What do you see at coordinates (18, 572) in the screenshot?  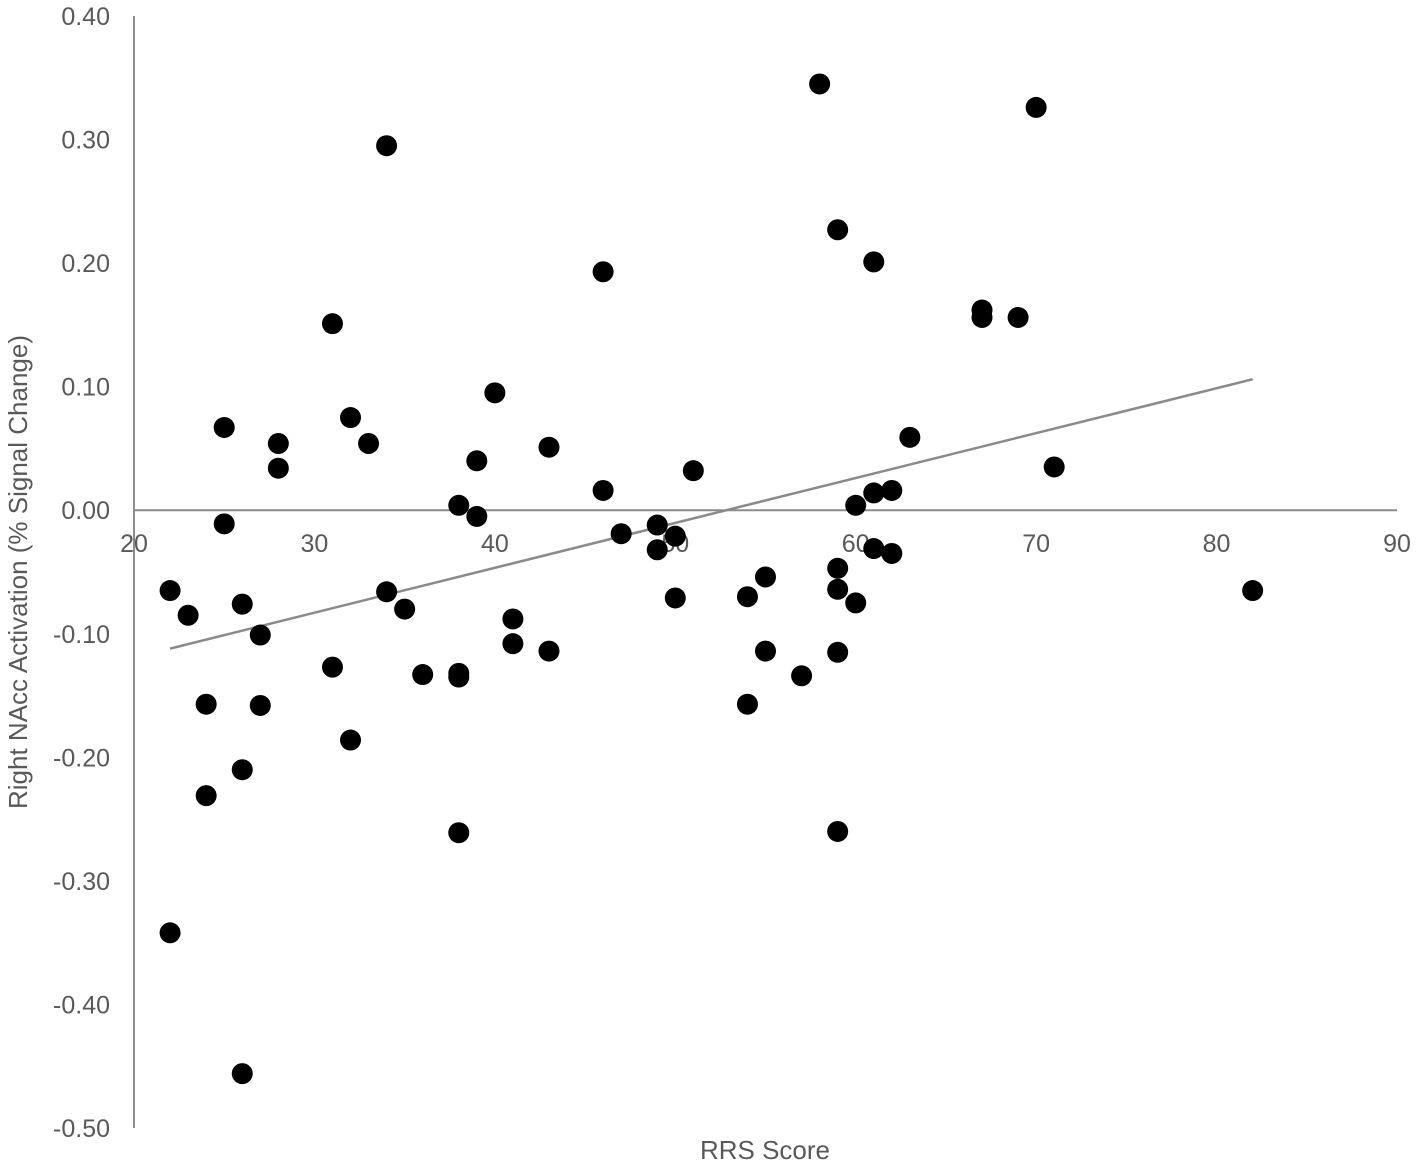 I see `y-axis-title: Right NAcc Activation (% Signal Change)` at bounding box center [18, 572].